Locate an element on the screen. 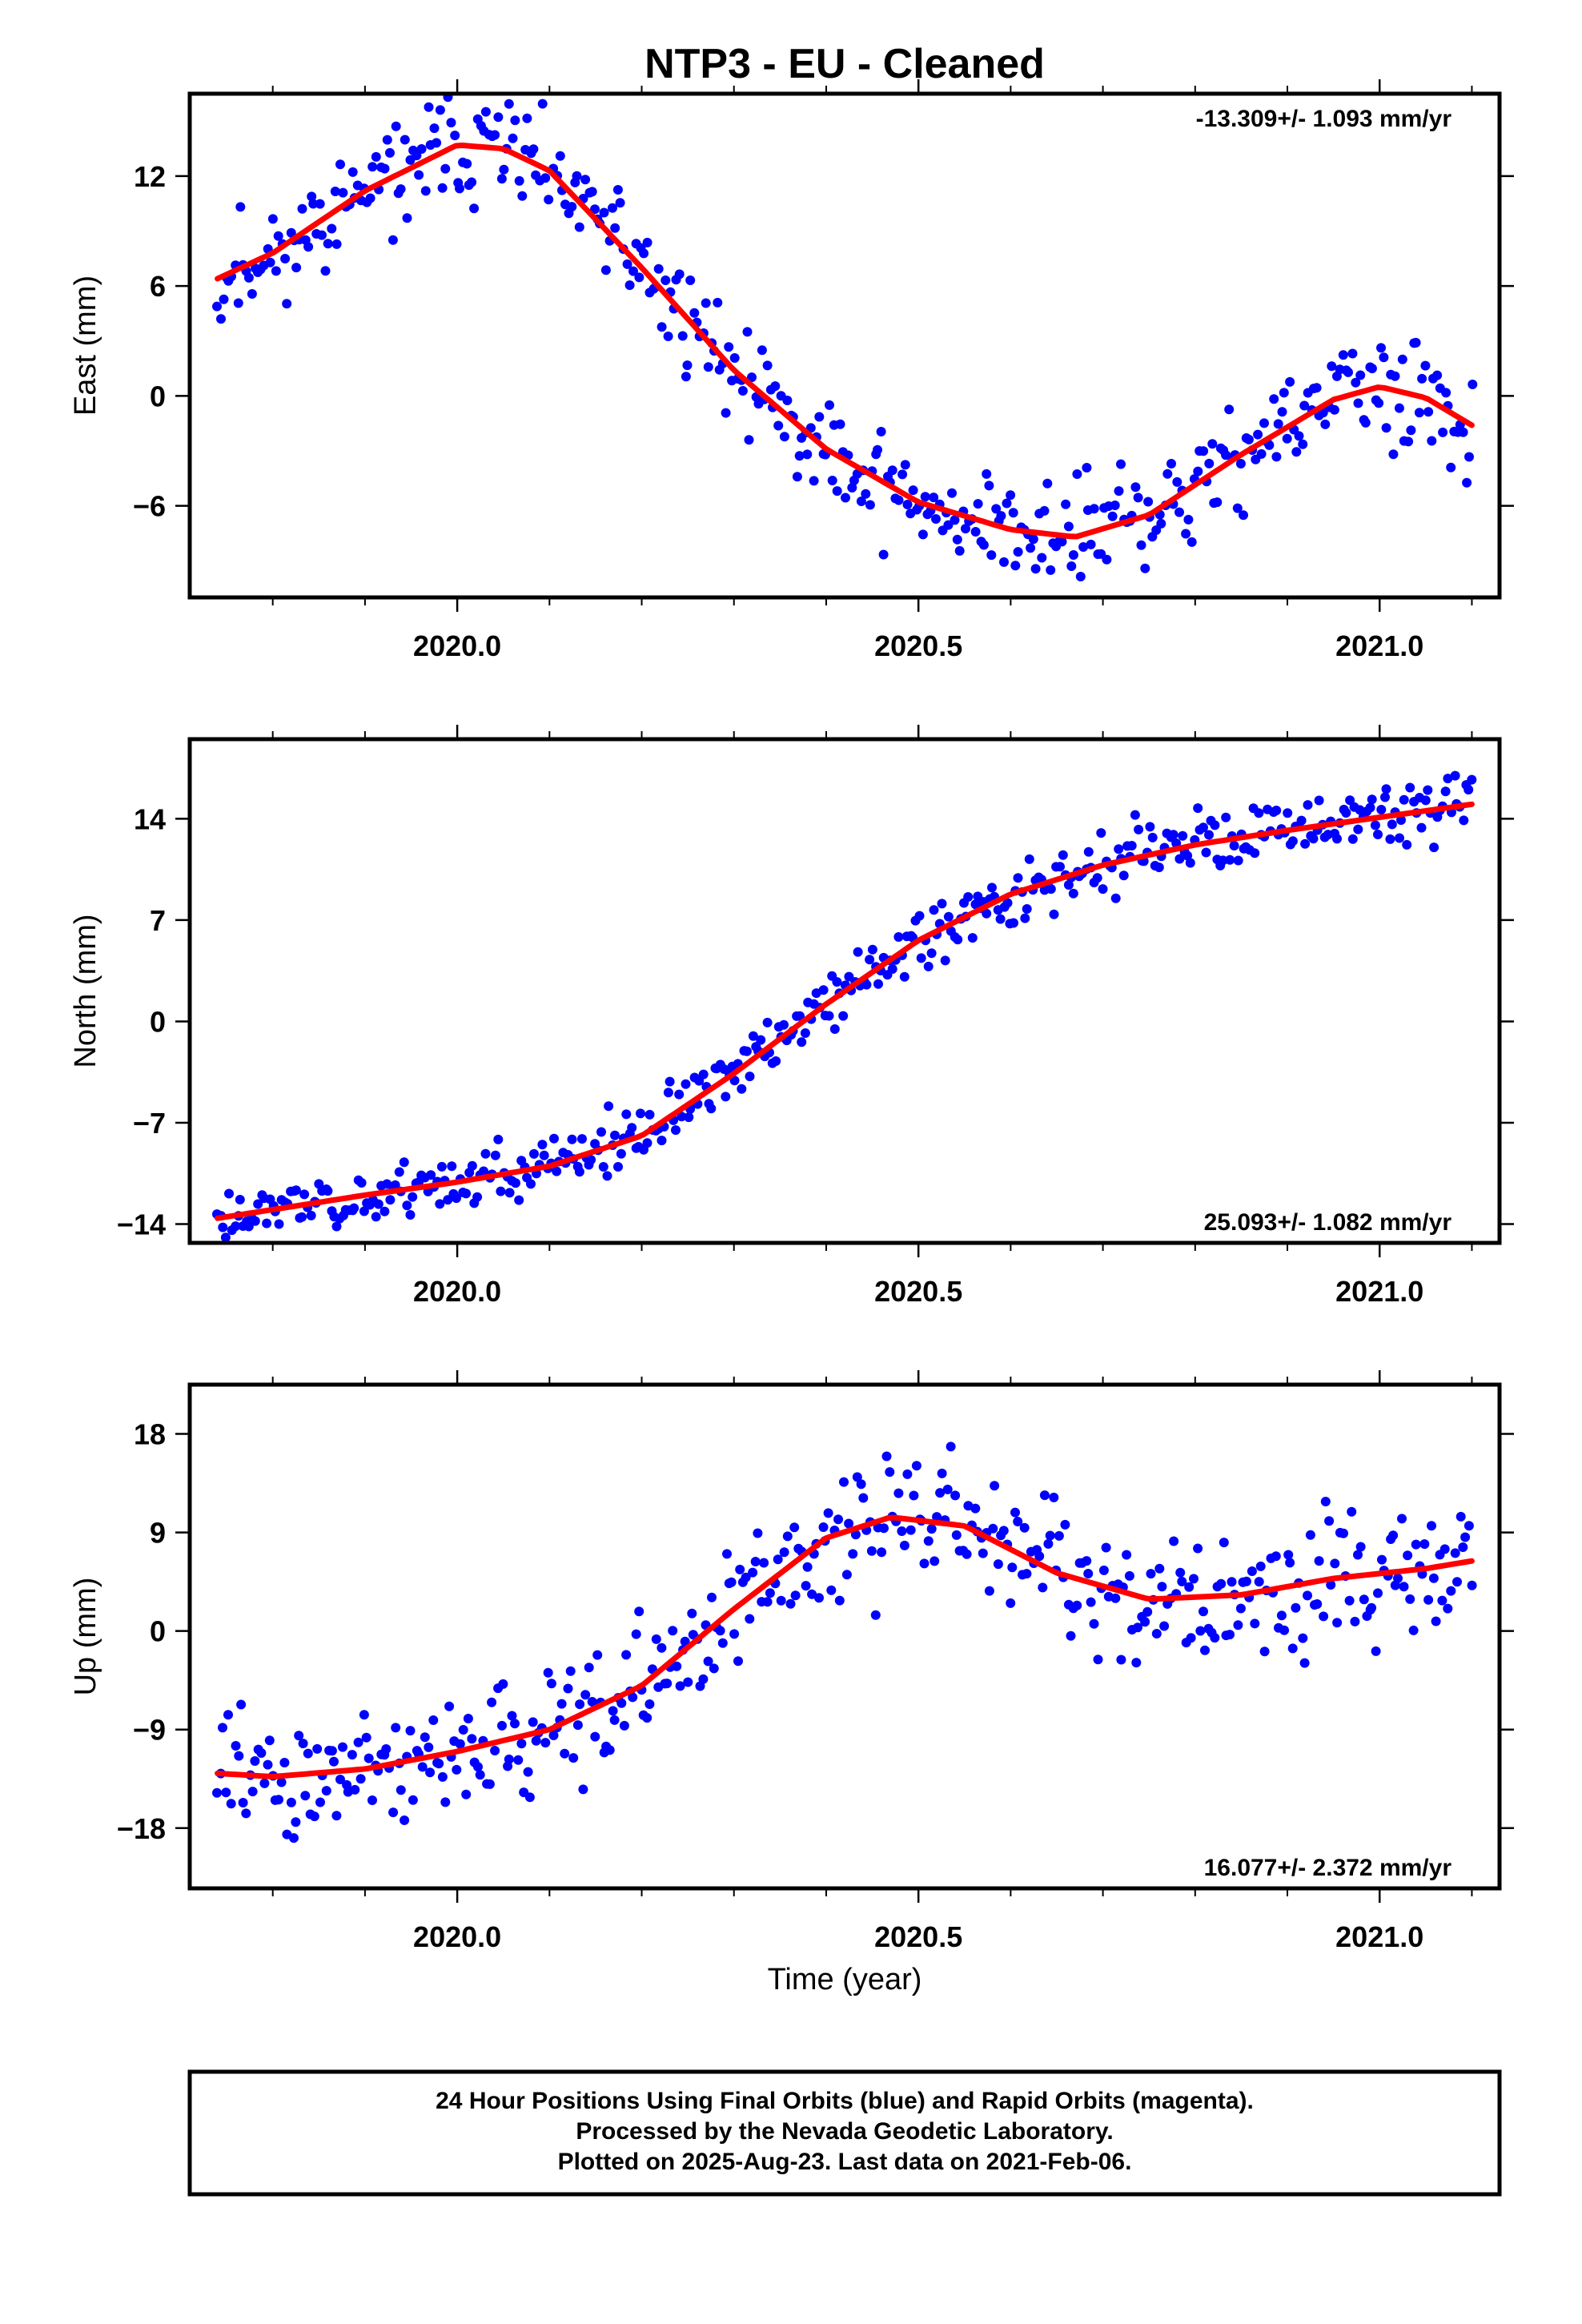  x-tick-label: 2020.5 is located at coordinates (918, 1936).